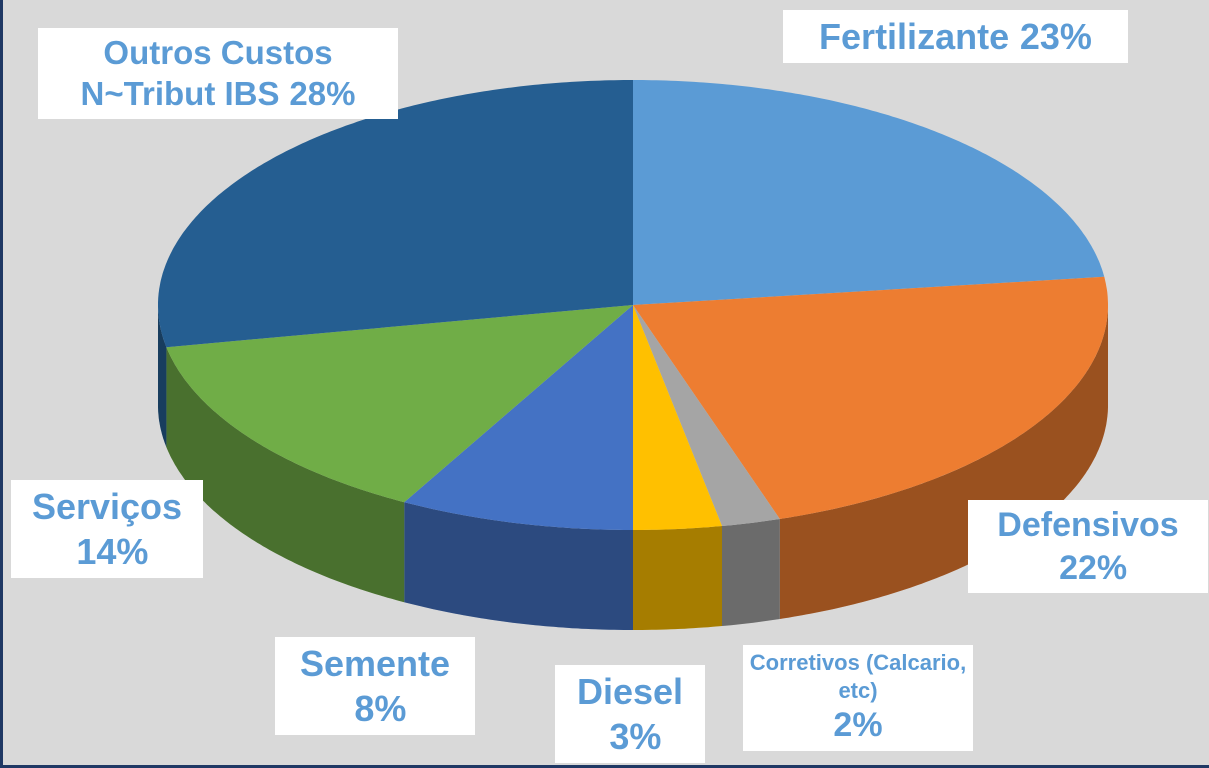 The height and width of the screenshot is (768, 1209). I want to click on value-label: 22%, so click(1093, 567).